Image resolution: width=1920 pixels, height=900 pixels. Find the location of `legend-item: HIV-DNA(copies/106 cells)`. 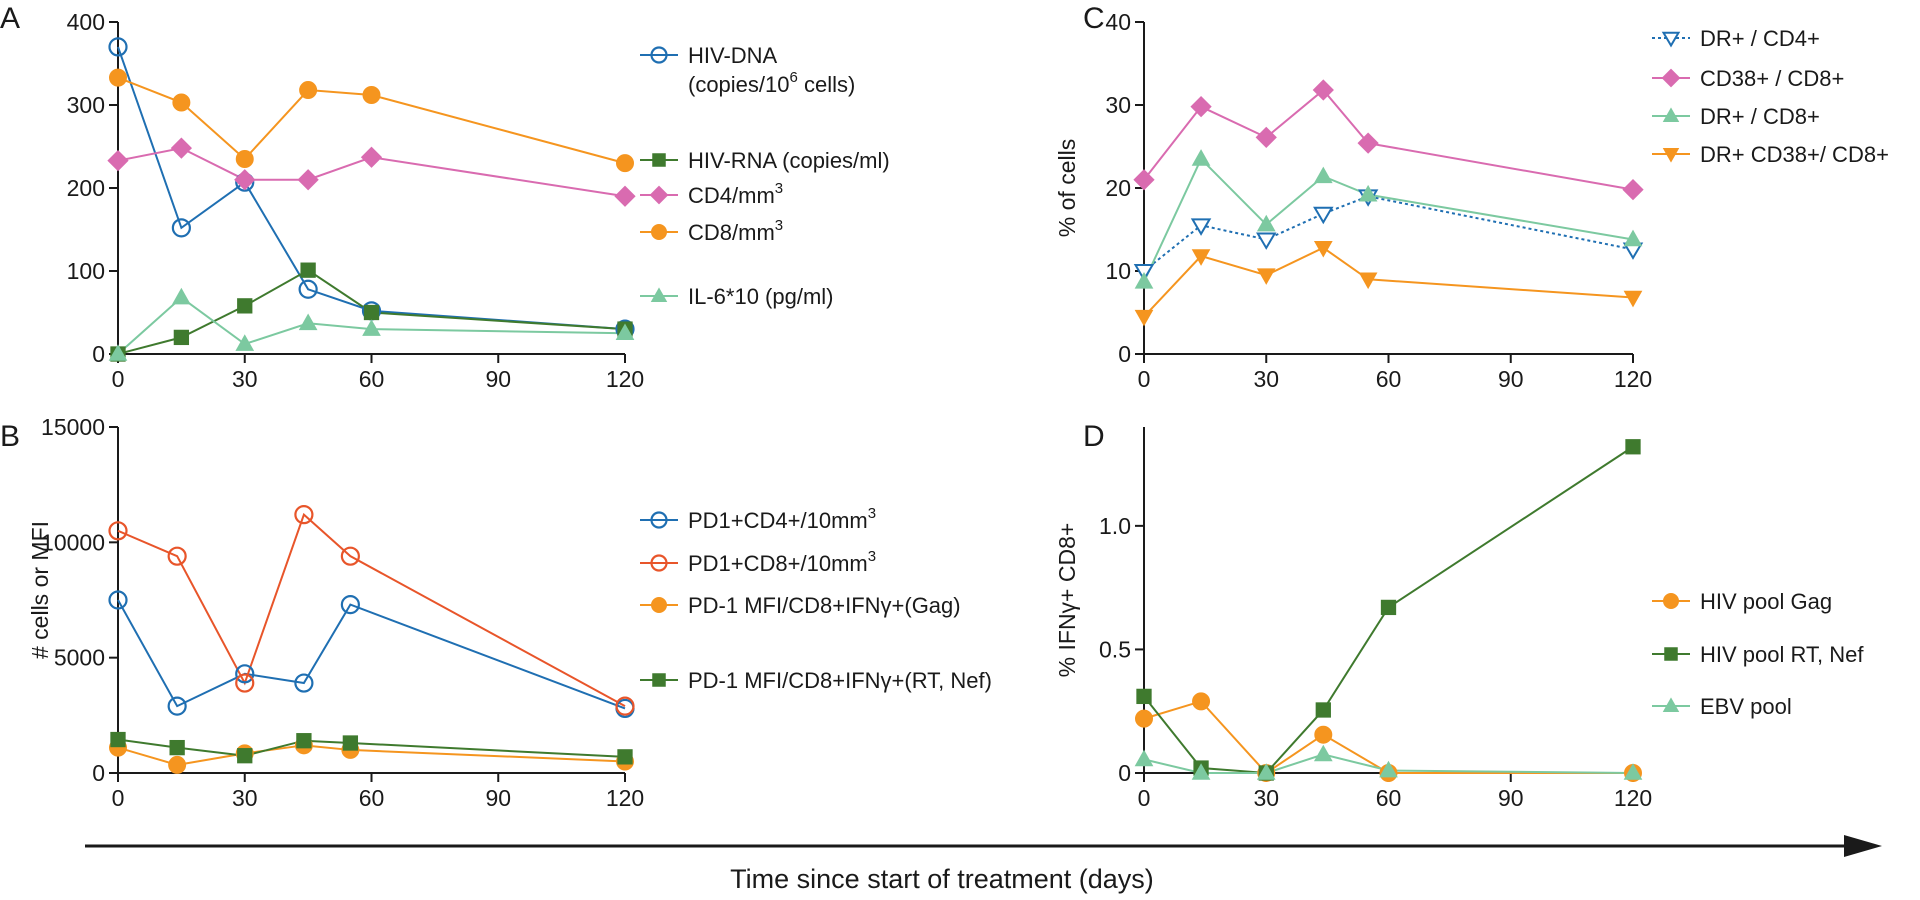

legend-item: HIV-DNA(copies/106 cells) is located at coordinates (747, 70).